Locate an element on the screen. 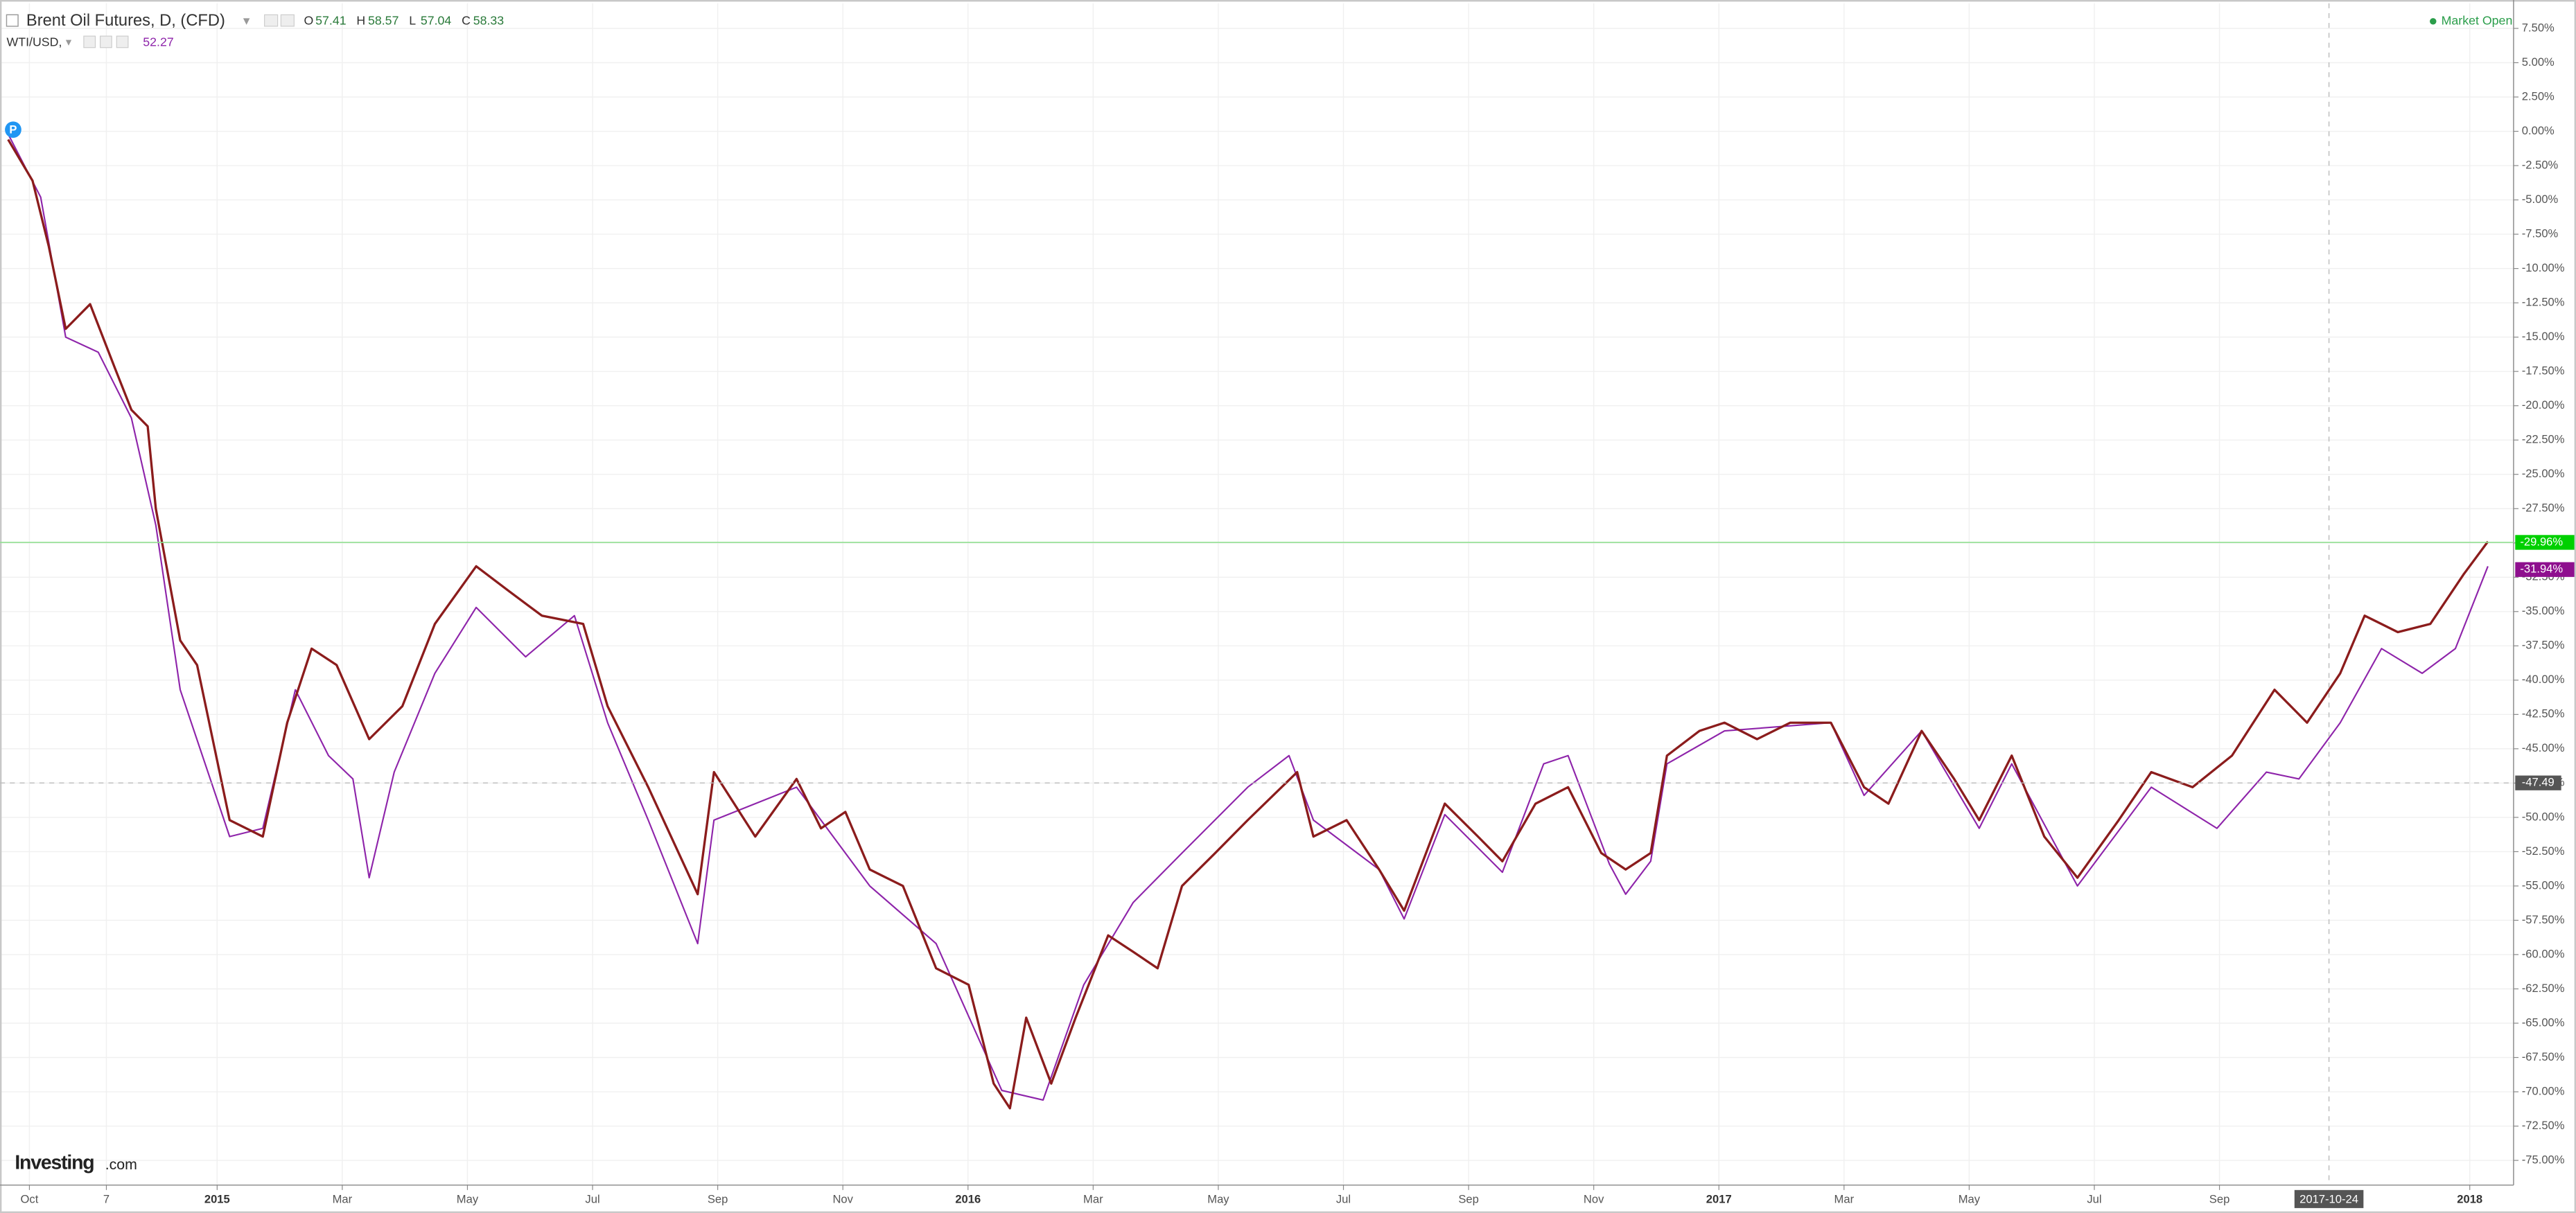  x-tick-label: 2018 is located at coordinates (2469, 1198).